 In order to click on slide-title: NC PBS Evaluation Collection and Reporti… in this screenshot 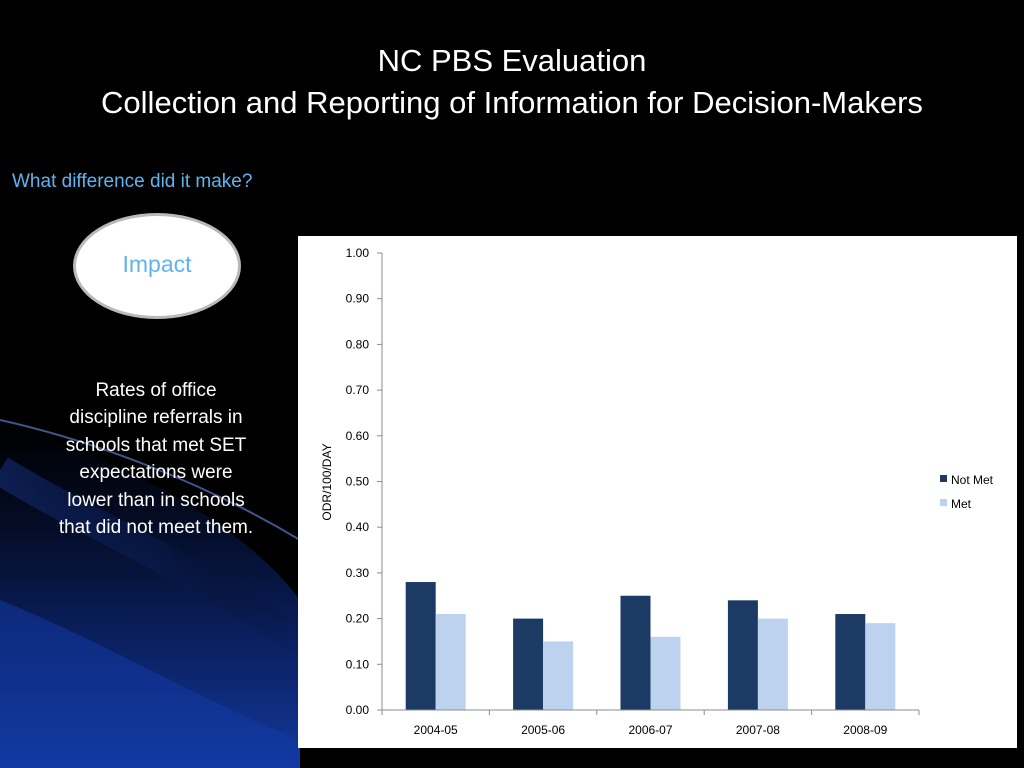, I will do `click(512, 82)`.